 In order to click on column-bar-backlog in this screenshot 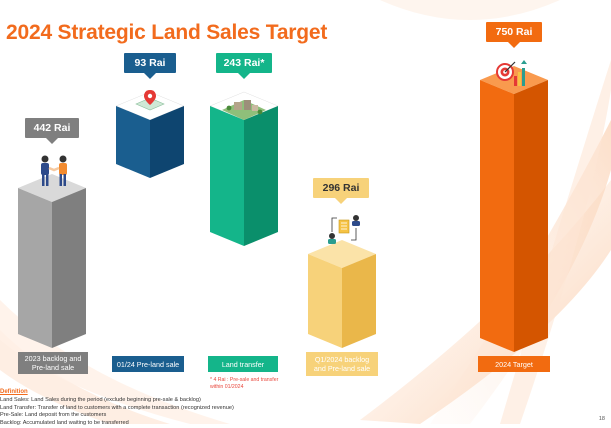, I will do `click(52, 261)`.